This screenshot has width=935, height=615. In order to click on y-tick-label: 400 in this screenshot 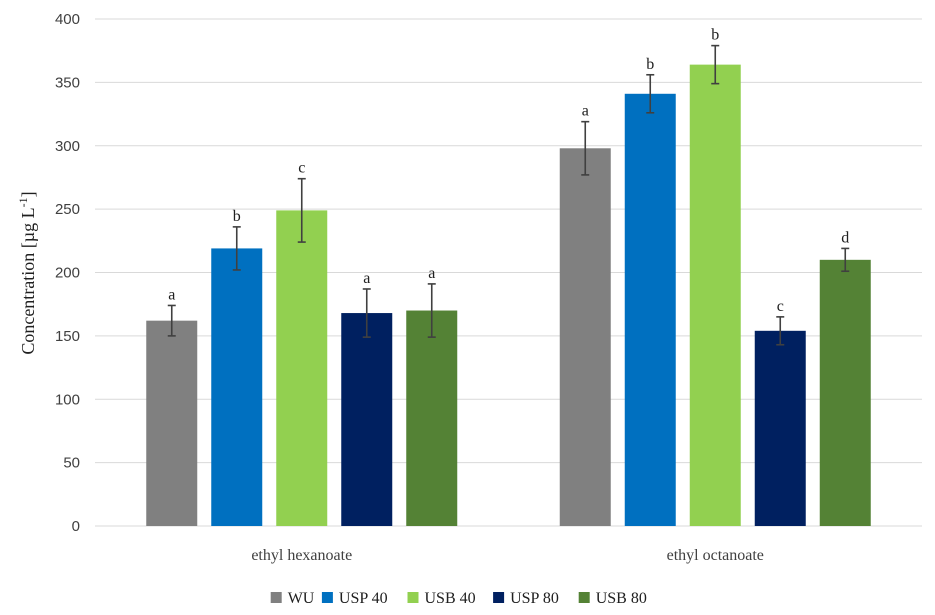, I will do `click(67, 19)`.